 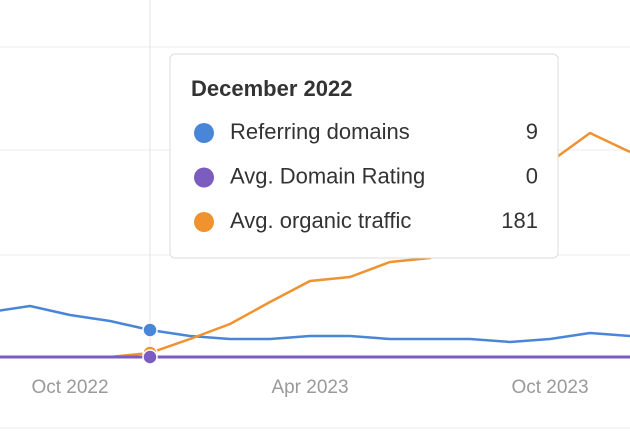 What do you see at coordinates (69, 387) in the screenshot?
I see `x-tick-label: Oct 2022` at bounding box center [69, 387].